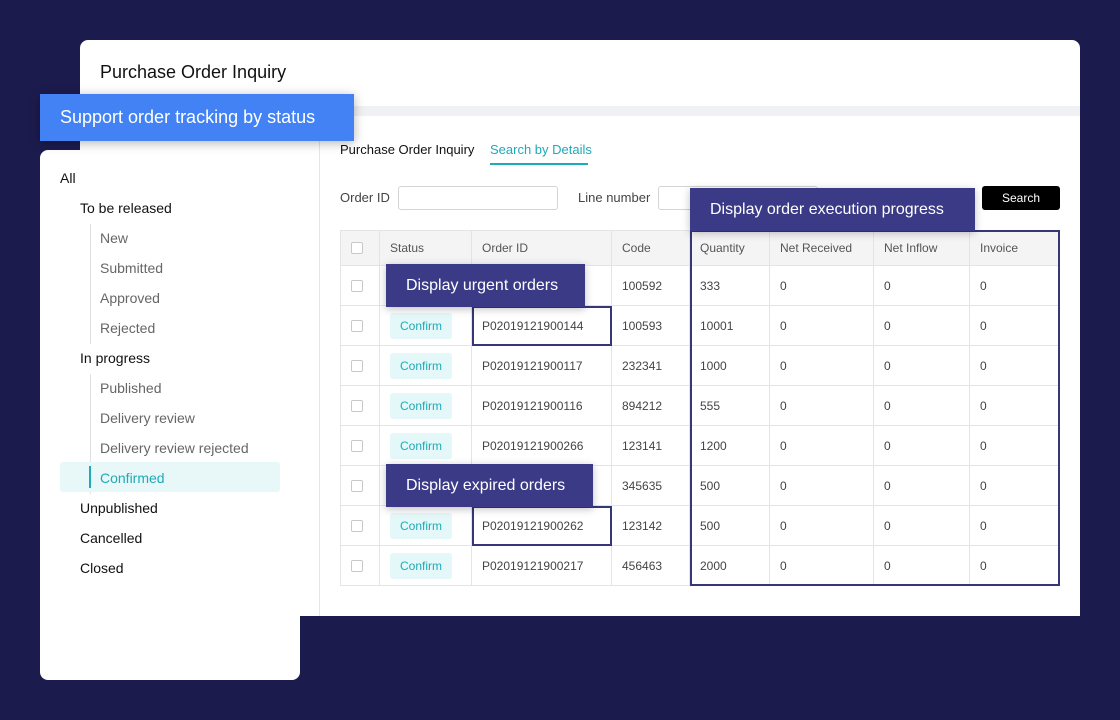 The image size is (1120, 720). I want to click on table-cell: 100593, so click(651, 326).